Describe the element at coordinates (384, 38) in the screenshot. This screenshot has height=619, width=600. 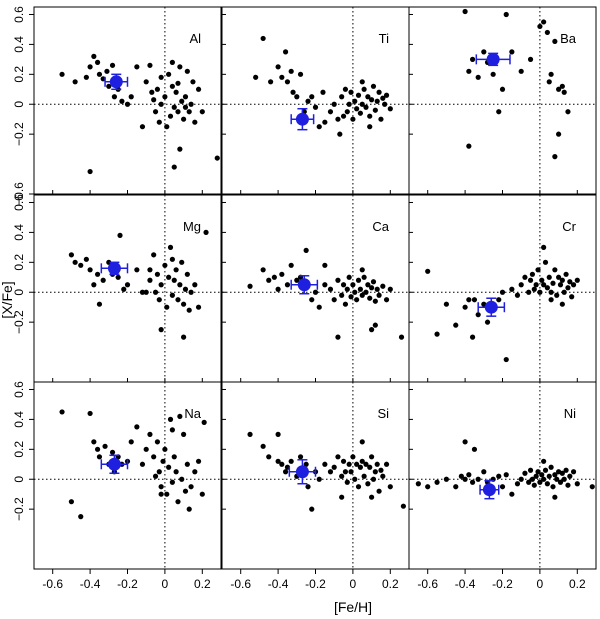
I see `panel-label: Ti` at that location.